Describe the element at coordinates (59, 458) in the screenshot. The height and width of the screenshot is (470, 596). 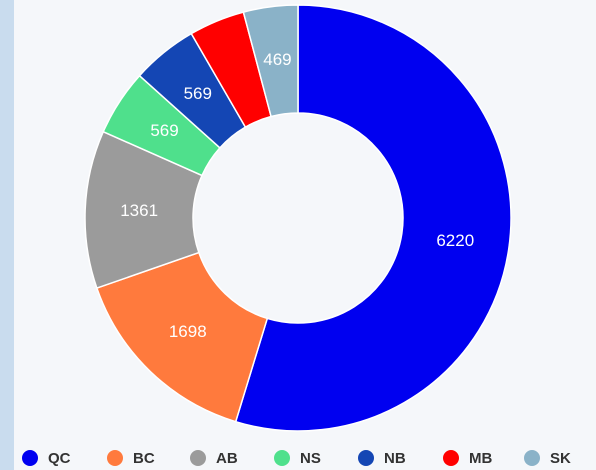
I see `legend-label: QC` at that location.